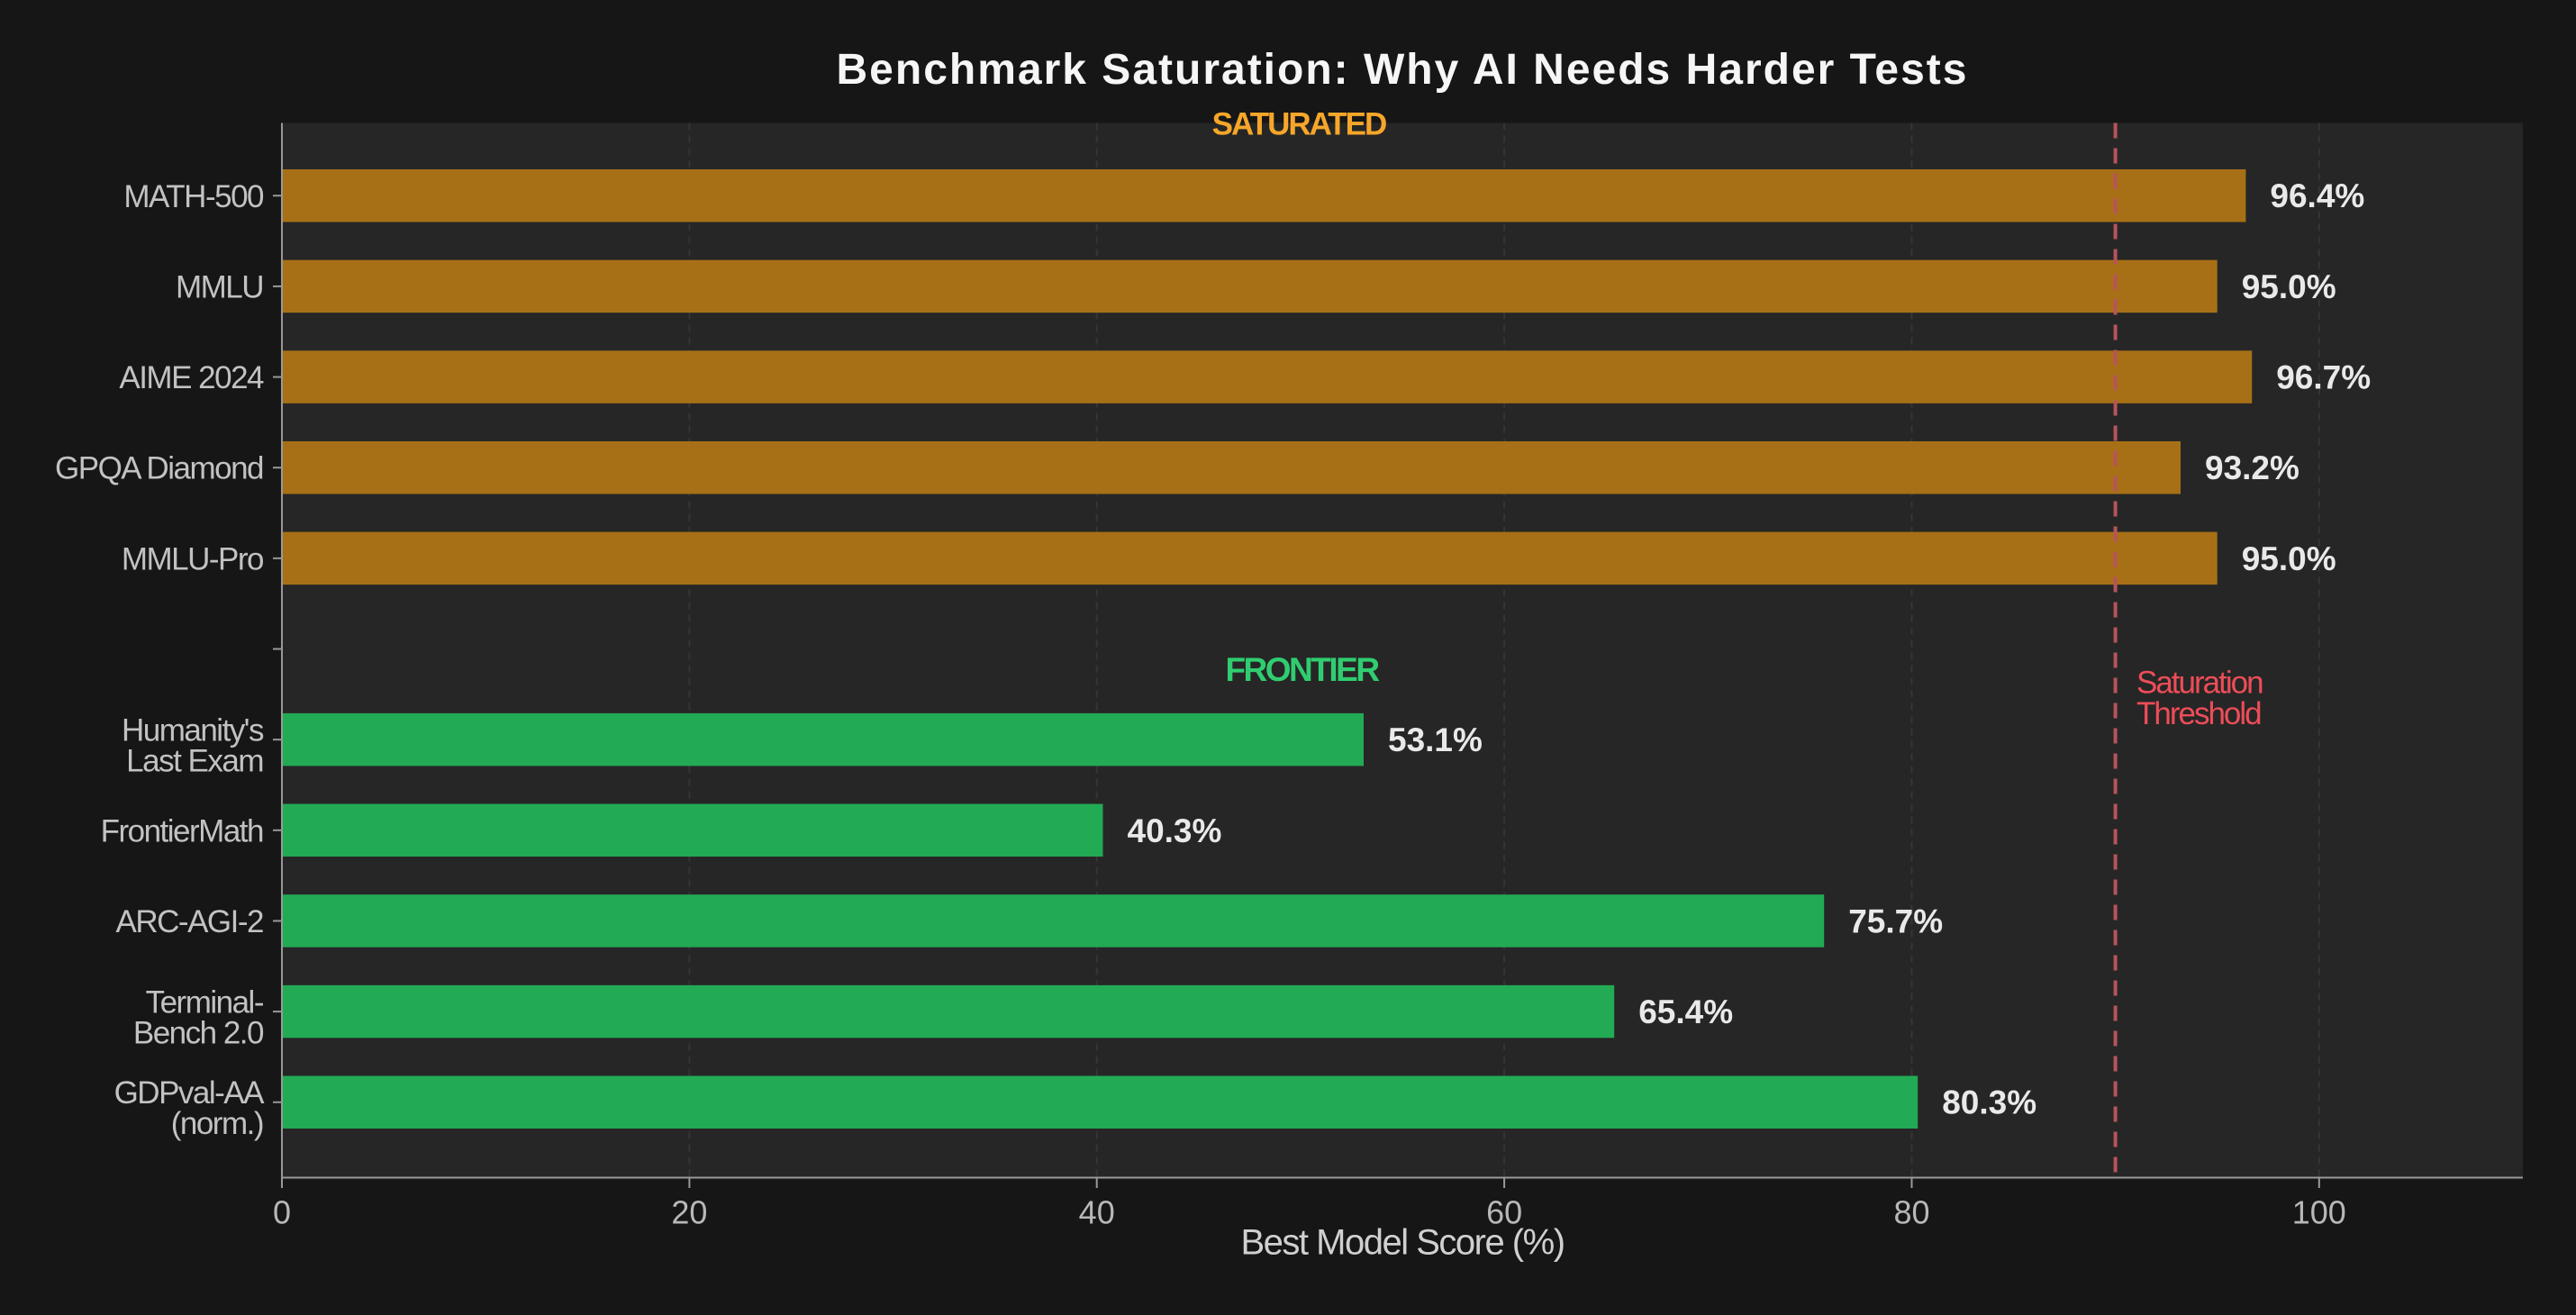  Describe the element at coordinates (193, 196) in the screenshot. I see `svg-text: MATH-500` at that location.